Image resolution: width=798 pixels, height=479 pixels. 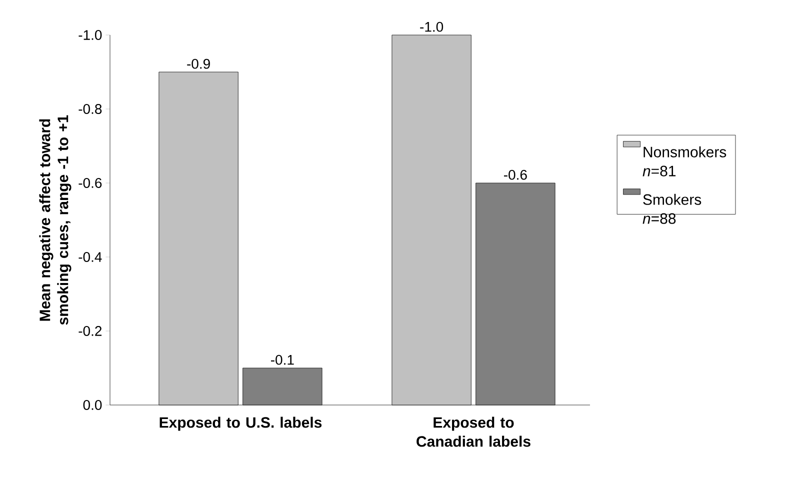 I want to click on data-label: -1.0, so click(x=432, y=27).